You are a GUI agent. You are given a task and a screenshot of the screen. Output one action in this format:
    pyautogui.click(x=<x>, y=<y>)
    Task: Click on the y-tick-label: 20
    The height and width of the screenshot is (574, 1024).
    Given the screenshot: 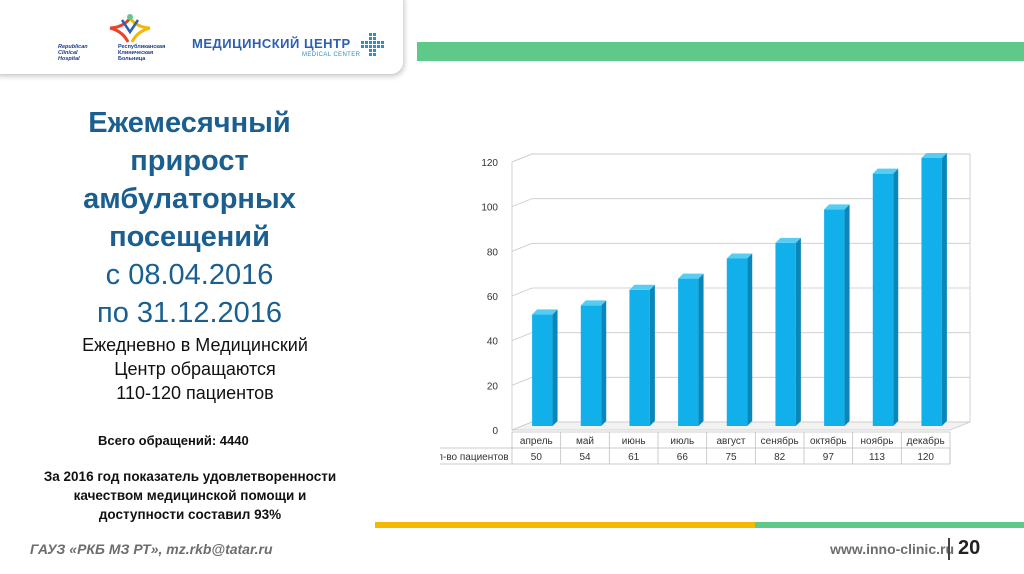 What is the action you would take?
    pyautogui.click(x=493, y=386)
    